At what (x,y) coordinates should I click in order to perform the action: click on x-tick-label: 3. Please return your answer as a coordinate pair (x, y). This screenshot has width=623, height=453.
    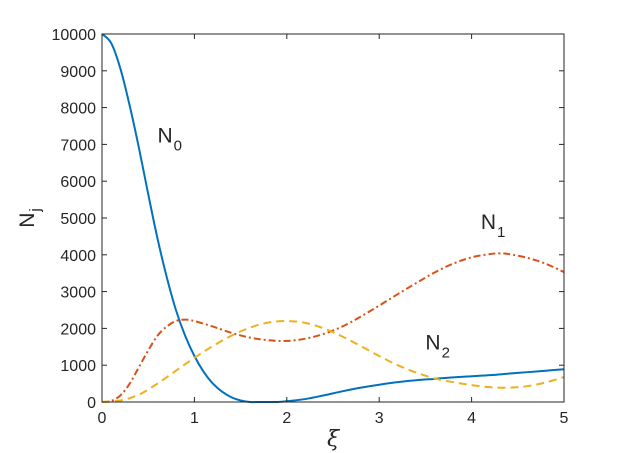
    Looking at the image, I should click on (379, 418).